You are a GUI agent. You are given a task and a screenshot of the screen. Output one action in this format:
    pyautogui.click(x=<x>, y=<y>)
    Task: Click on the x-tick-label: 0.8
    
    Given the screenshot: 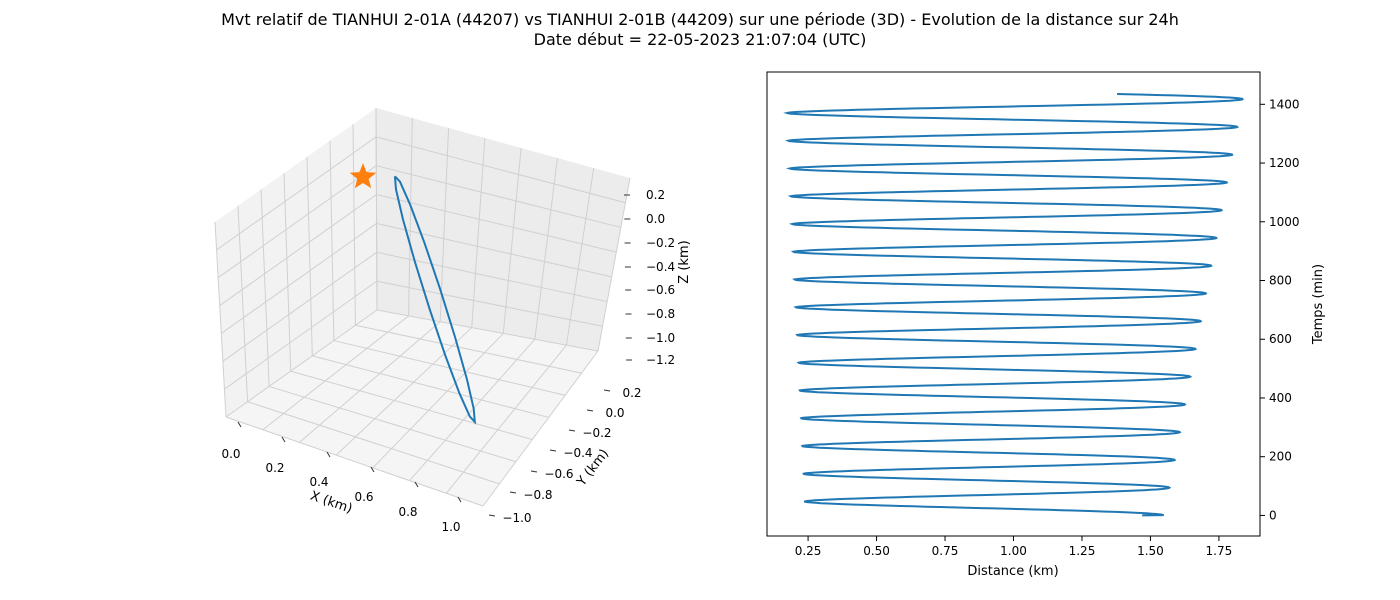 What is the action you would take?
    pyautogui.click(x=407, y=512)
    